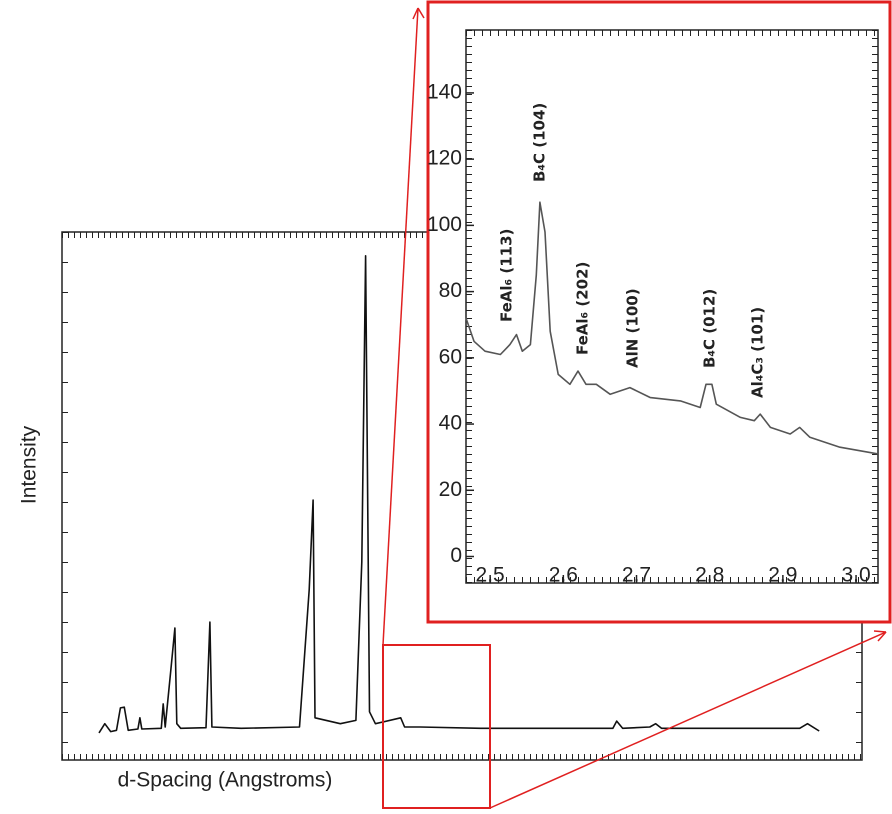 The image size is (892, 814). What do you see at coordinates (855, 575) in the screenshot?
I see `x-tick-label: 3.0` at bounding box center [855, 575].